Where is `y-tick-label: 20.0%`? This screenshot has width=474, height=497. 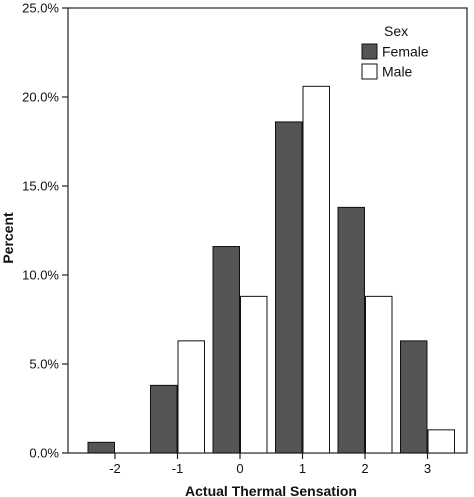 y-tick-label: 20.0% is located at coordinates (40, 97).